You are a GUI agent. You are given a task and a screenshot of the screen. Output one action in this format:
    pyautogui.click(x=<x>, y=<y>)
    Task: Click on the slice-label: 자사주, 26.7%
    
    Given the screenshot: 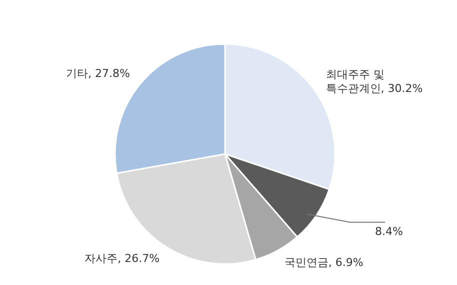 What is the action you would take?
    pyautogui.click(x=122, y=259)
    